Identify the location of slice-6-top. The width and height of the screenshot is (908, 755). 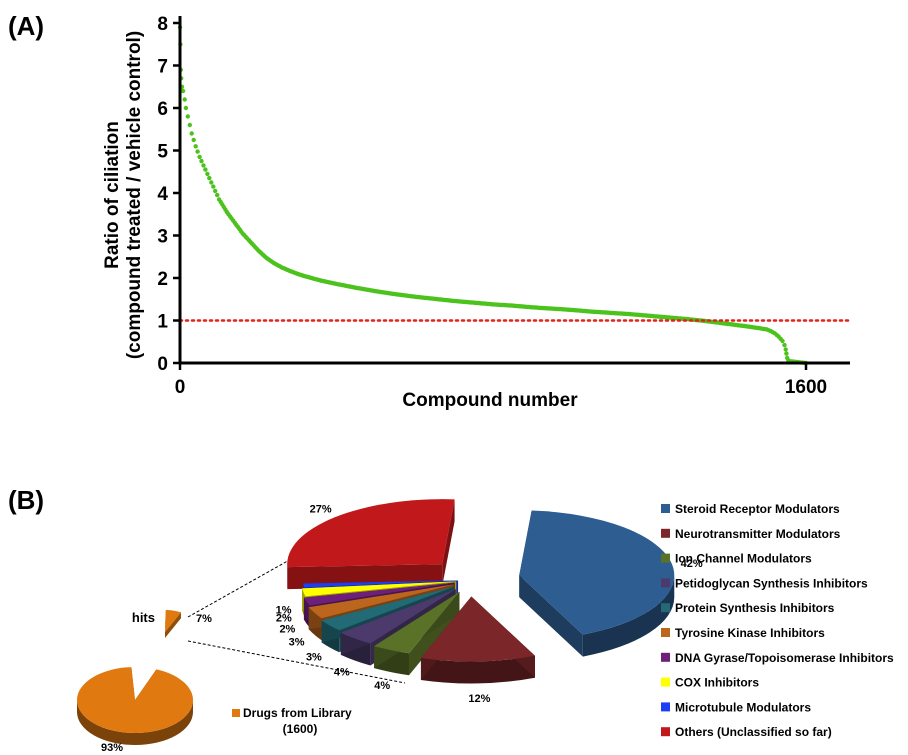
(379, 594).